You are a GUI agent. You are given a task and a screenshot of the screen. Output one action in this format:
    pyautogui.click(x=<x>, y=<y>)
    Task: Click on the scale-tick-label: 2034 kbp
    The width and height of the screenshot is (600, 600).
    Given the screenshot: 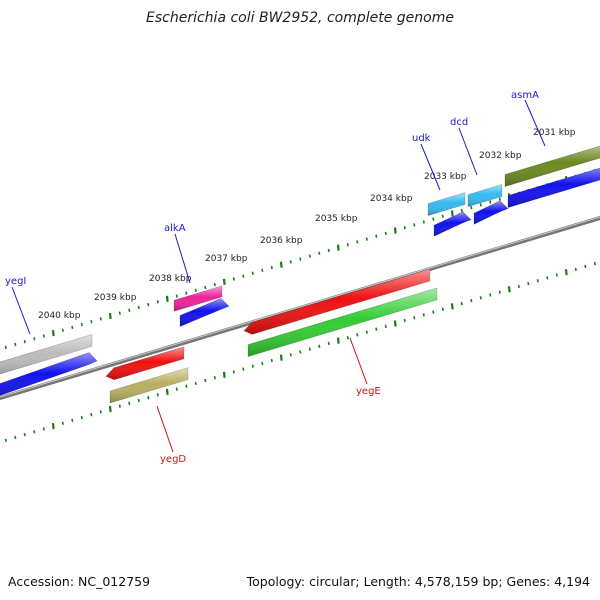 What is the action you would take?
    pyautogui.click(x=391, y=199)
    